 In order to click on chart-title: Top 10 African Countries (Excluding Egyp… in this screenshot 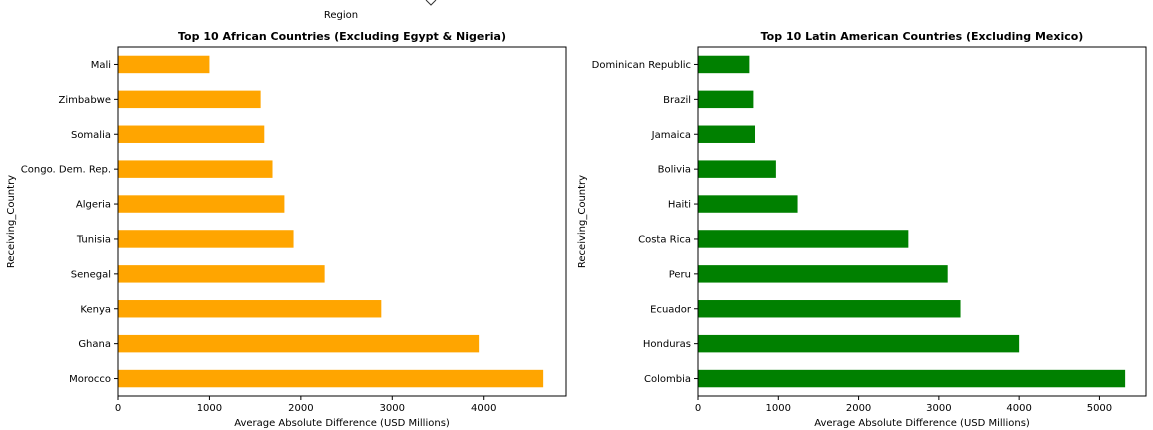, I will do `click(342, 36)`.